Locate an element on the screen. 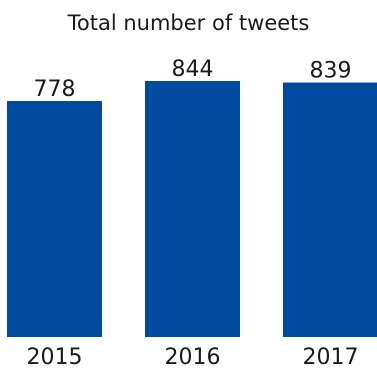  x-tick-label-2017: 2017 is located at coordinates (331, 357).